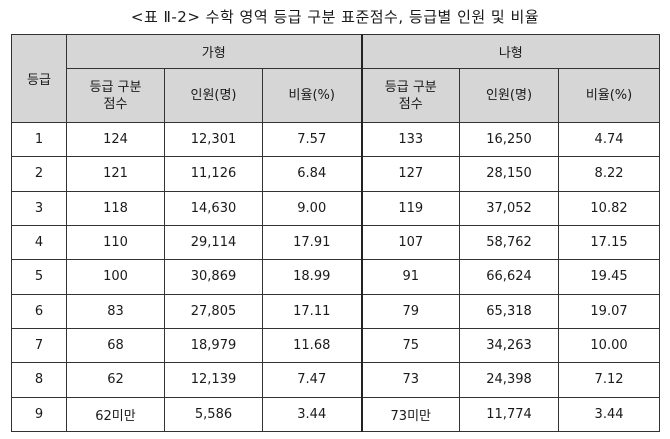  What do you see at coordinates (509, 345) in the screenshot?
I see `cell-b-count: 34,263` at bounding box center [509, 345].